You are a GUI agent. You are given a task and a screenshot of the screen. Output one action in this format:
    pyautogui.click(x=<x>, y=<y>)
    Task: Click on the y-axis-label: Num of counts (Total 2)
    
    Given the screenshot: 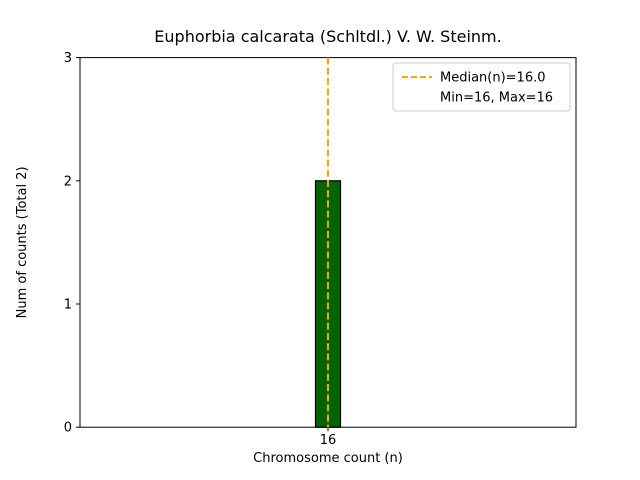 What is the action you would take?
    pyautogui.click(x=22, y=242)
    